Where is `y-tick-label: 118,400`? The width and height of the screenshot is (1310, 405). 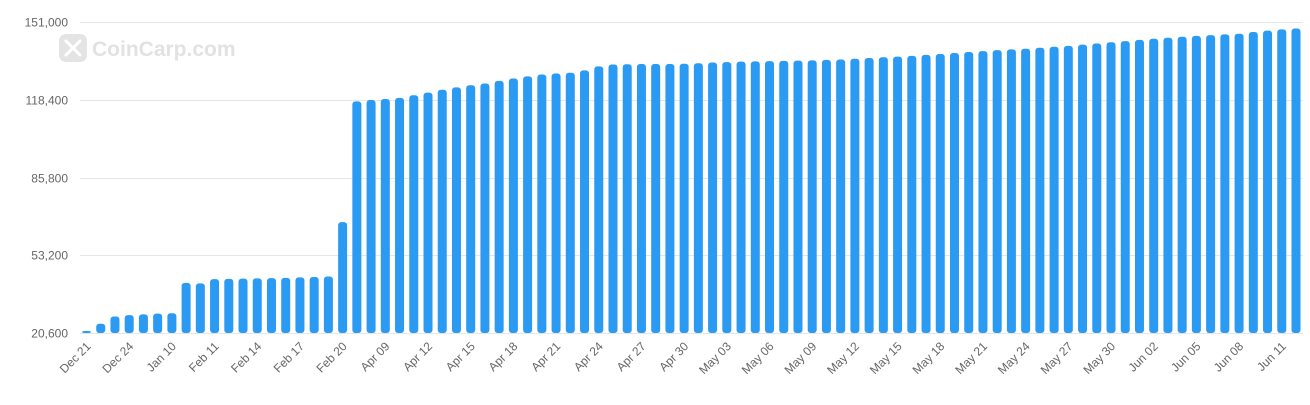
y-tick-label: 118,400 is located at coordinates (47, 101).